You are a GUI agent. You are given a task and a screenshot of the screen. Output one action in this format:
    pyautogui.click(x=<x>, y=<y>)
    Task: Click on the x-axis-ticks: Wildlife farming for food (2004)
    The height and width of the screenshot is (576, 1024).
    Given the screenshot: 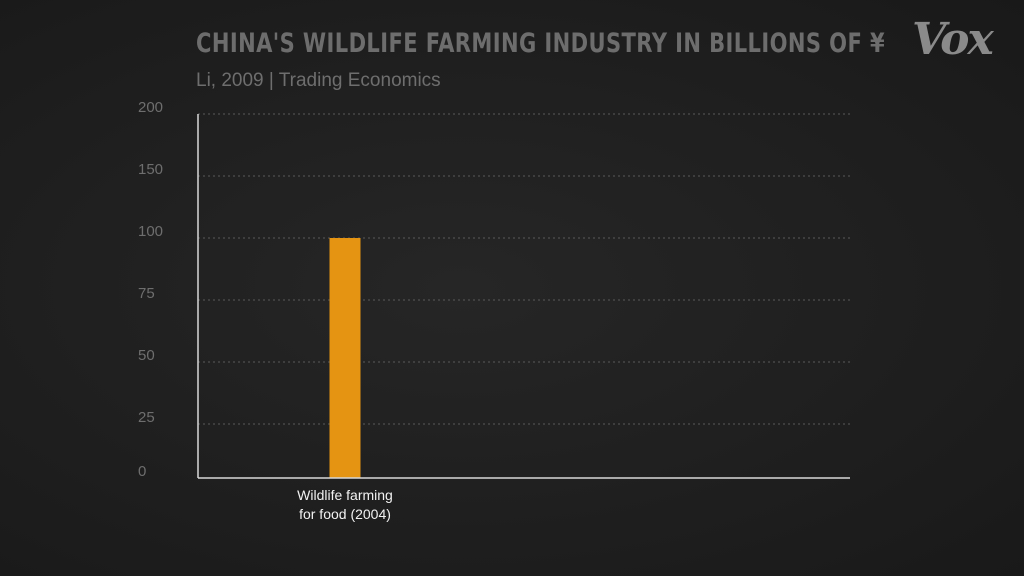 What is the action you would take?
    pyautogui.click(x=345, y=504)
    